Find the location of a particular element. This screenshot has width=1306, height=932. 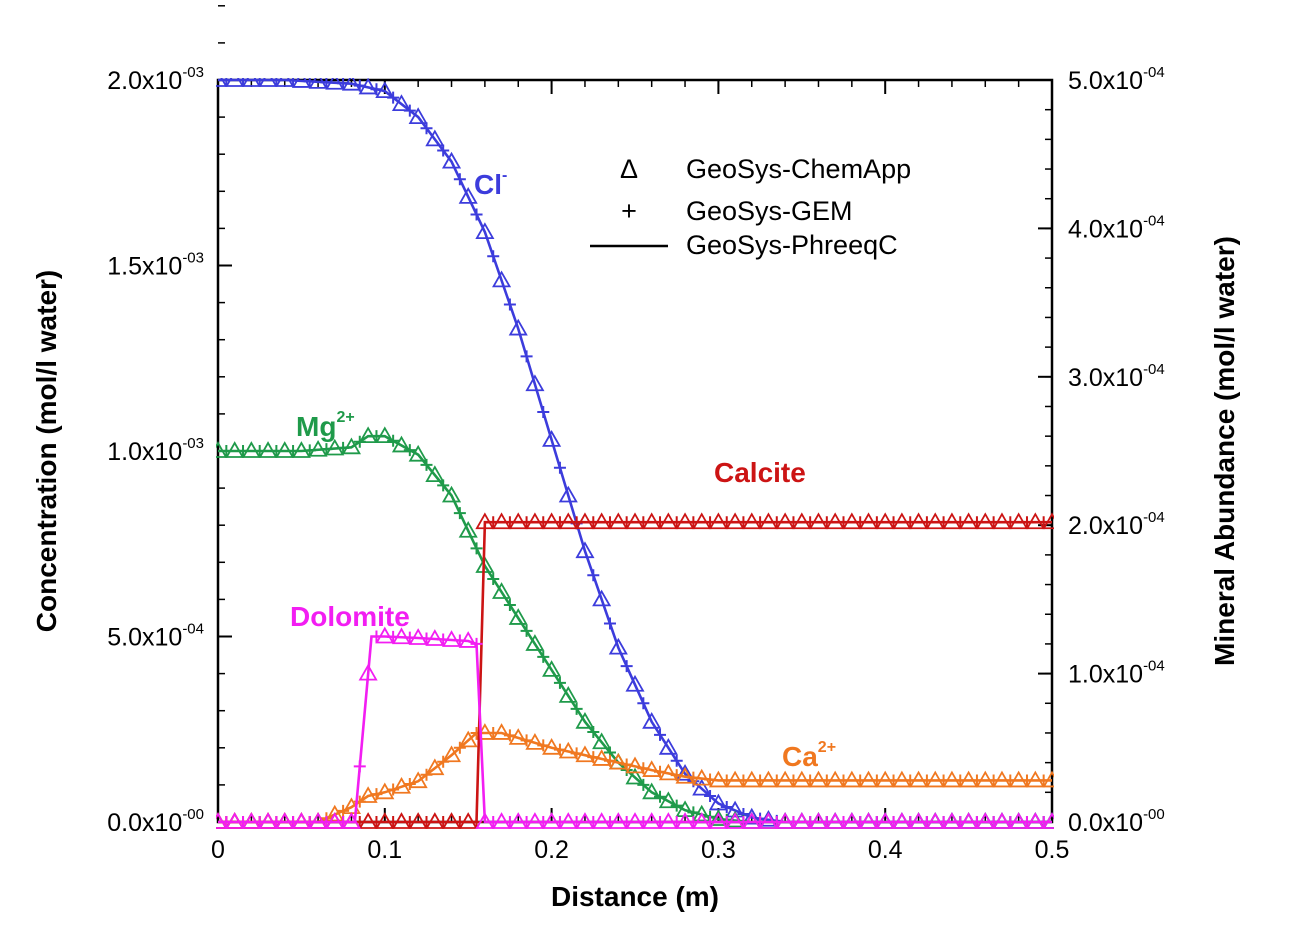

x-tick-label: 0.1 is located at coordinates (384, 850).